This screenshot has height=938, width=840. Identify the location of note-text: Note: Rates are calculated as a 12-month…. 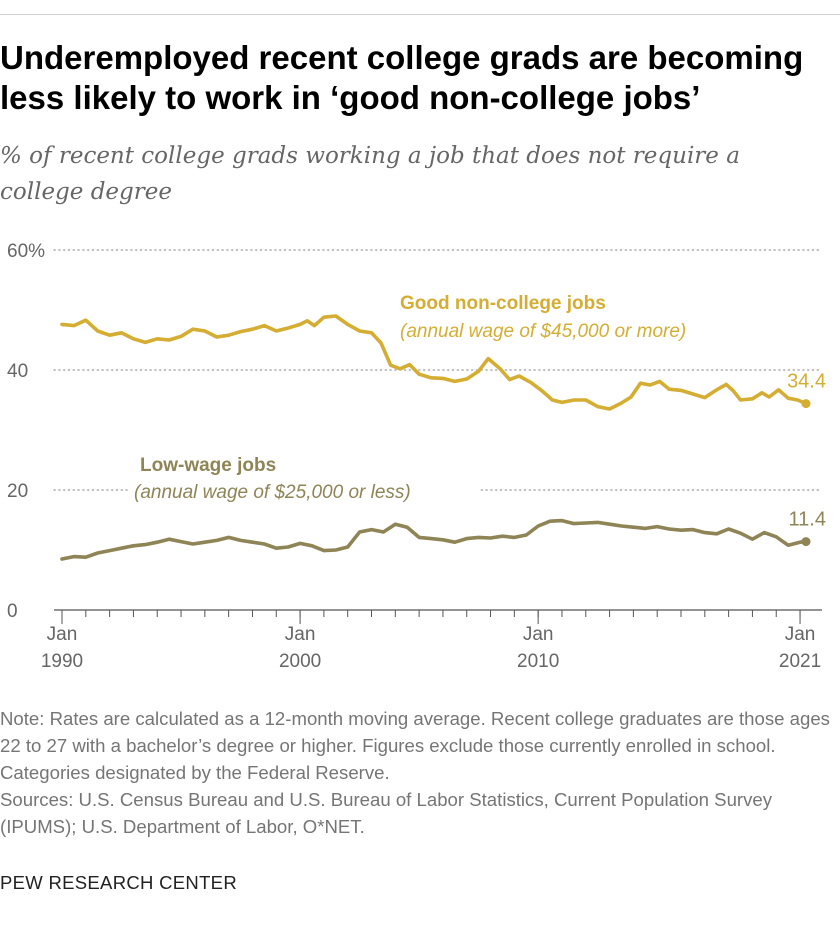
(415, 745).